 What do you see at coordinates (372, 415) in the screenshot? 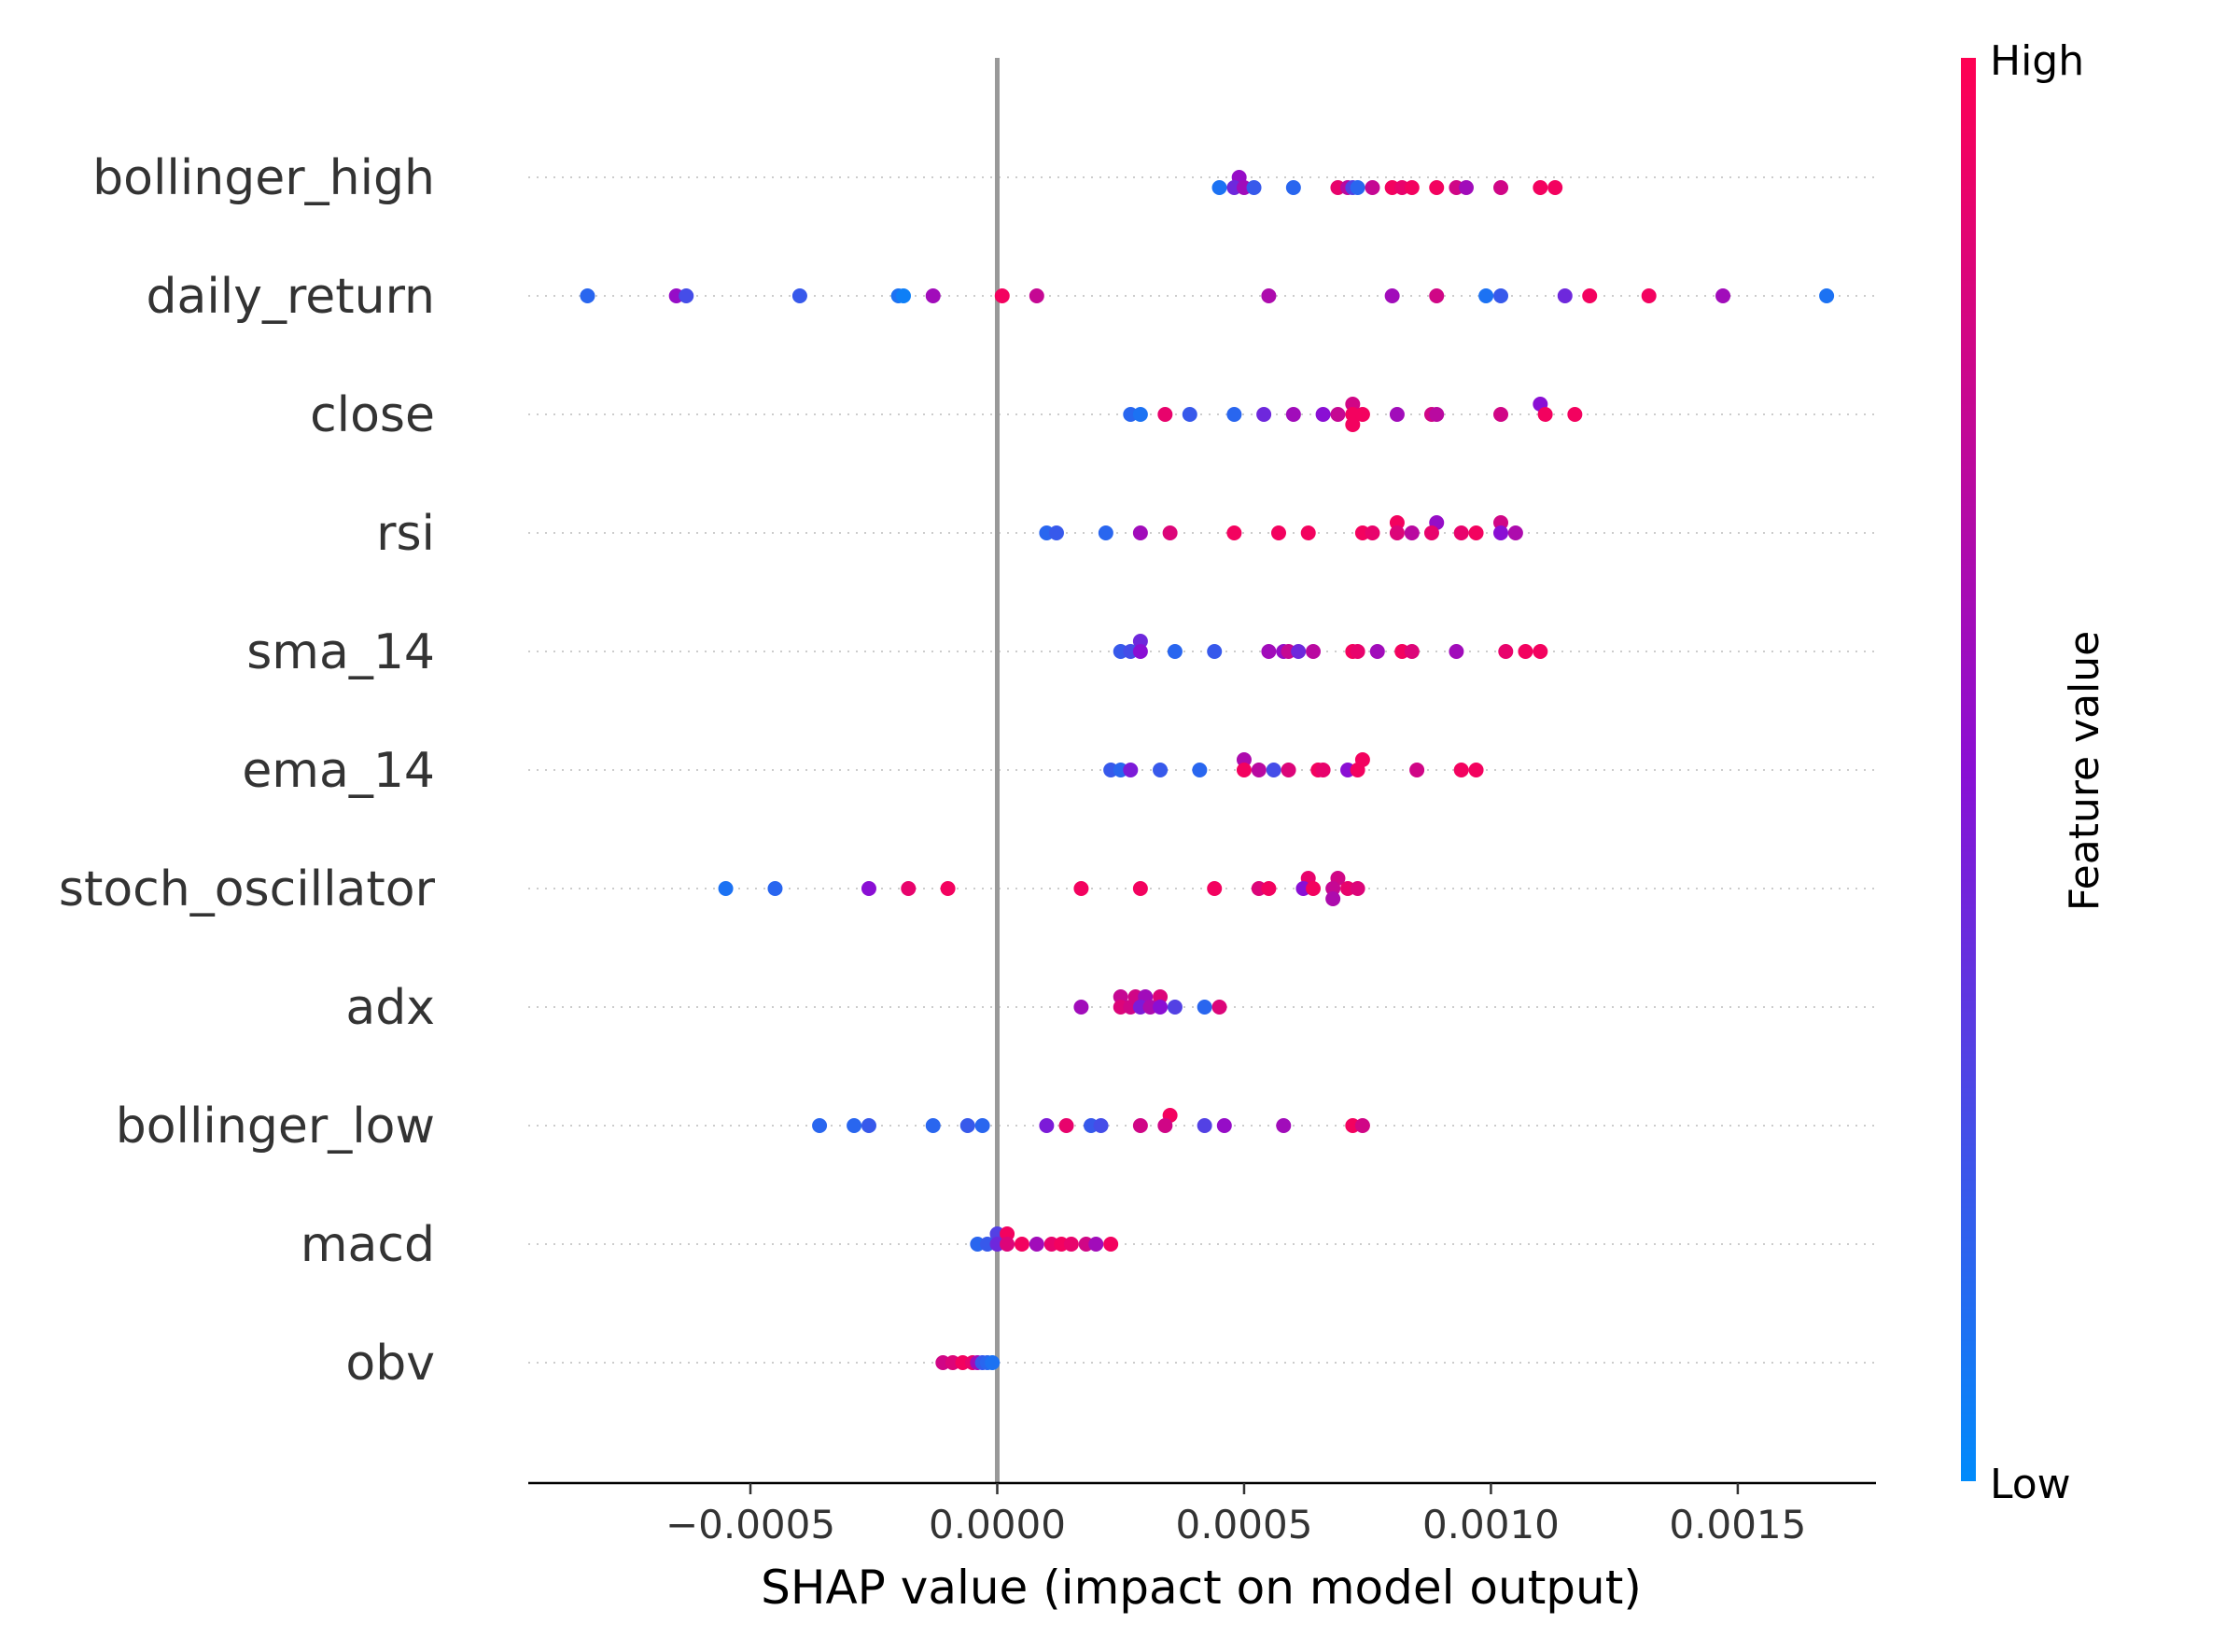
I see `feature-label-close: close` at bounding box center [372, 415].